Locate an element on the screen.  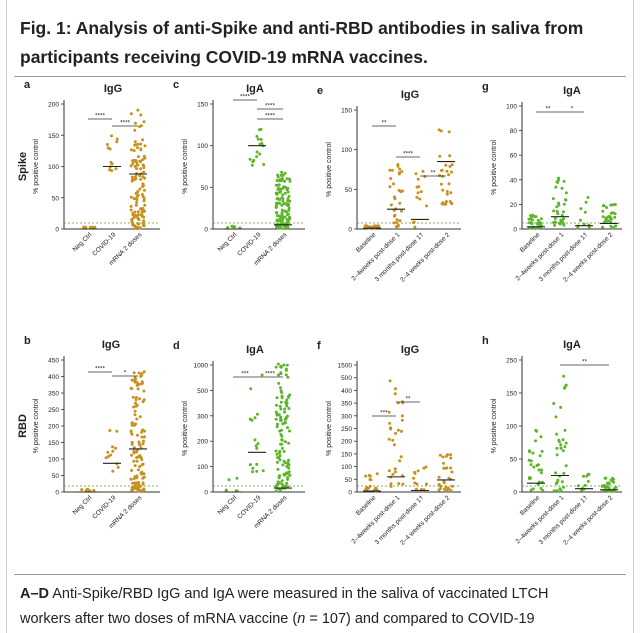
ytick-label-c-0: 0 is located at coordinates (206, 230).